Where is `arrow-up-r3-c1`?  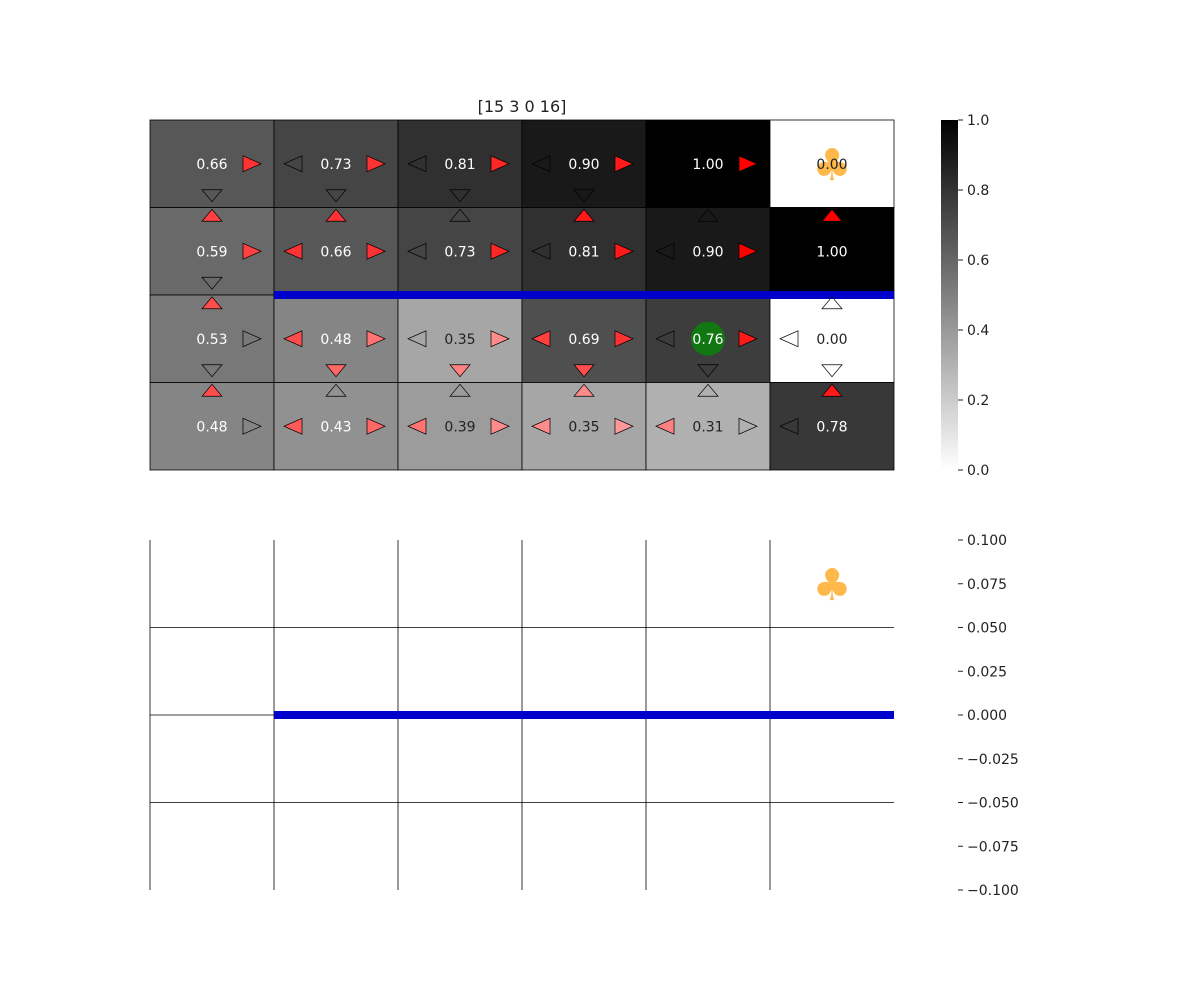
arrow-up-r3-c1 is located at coordinates (336, 390).